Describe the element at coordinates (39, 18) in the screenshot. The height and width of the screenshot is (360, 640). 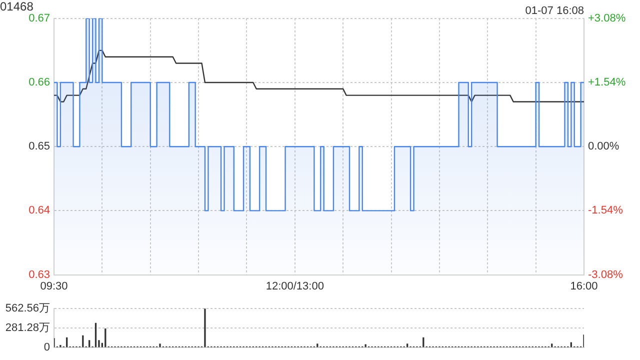
I see `y-tick-label: 0.67` at that location.